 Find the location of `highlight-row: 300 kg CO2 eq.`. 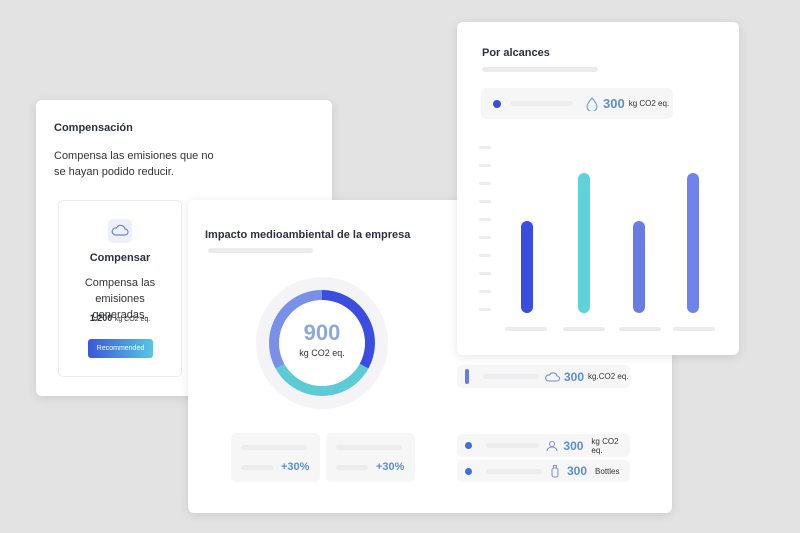

highlight-row: 300 kg CO2 eq. is located at coordinates (577, 103).